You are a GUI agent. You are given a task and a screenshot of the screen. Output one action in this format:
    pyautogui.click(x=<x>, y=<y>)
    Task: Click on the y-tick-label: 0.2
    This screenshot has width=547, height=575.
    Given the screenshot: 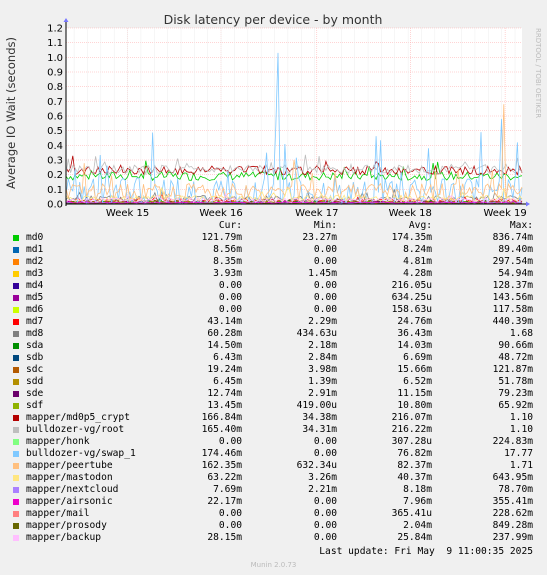 What is the action you would take?
    pyautogui.click(x=55, y=175)
    